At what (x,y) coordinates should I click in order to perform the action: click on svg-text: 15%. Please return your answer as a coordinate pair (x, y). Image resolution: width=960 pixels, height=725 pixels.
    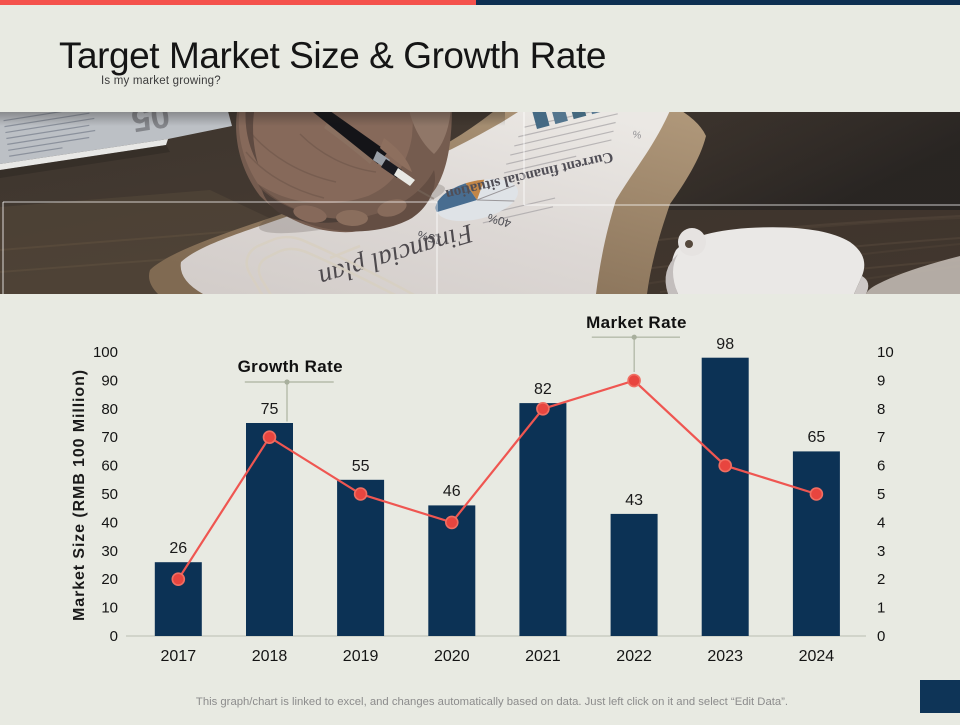
    Looking at the image, I should click on (429, 237).